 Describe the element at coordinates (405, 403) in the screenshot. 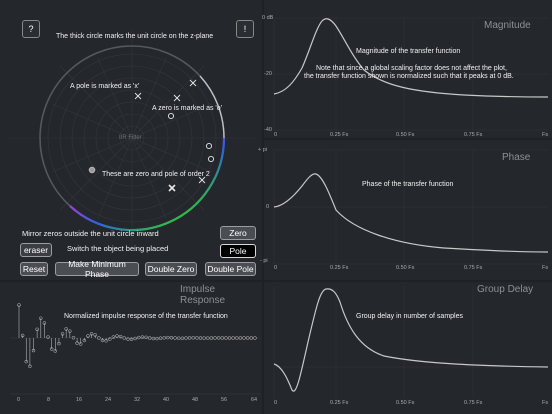

I see `group-delay-xtick: 0.50 Fs` at that location.